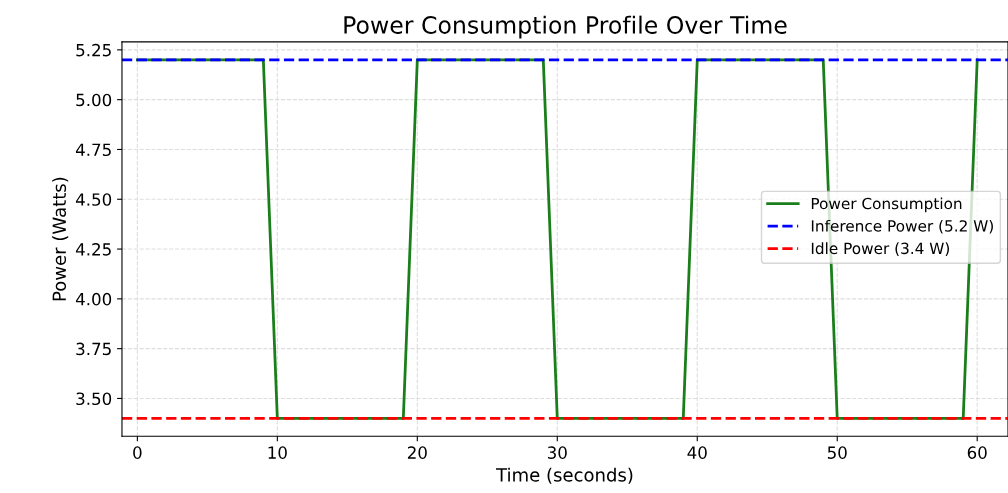 The image size is (1008, 493). What do you see at coordinates (93, 299) in the screenshot?
I see `y-tick-label: 4.00` at bounding box center [93, 299].